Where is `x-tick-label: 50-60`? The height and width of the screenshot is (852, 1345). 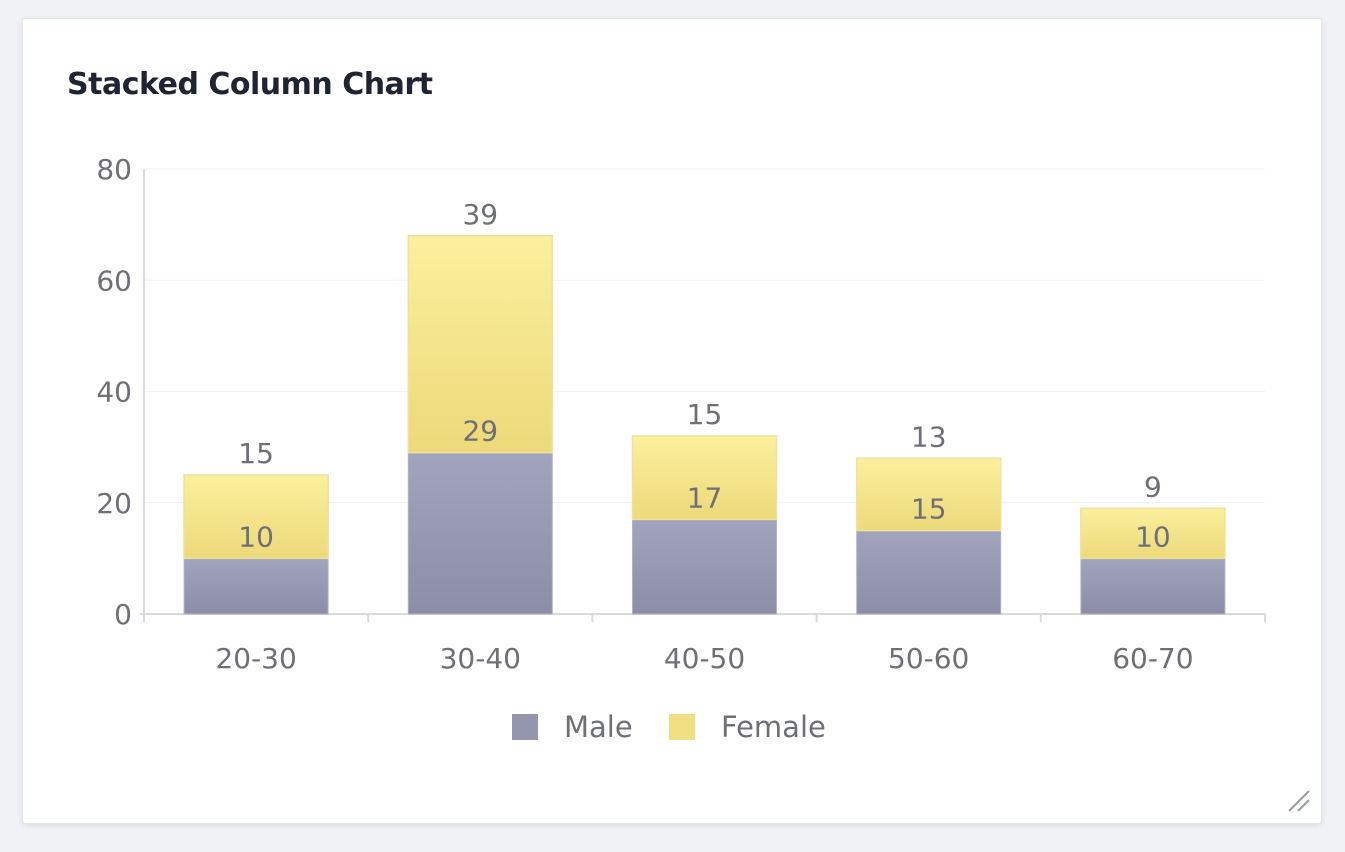 x-tick-label: 50-60 is located at coordinates (928, 658).